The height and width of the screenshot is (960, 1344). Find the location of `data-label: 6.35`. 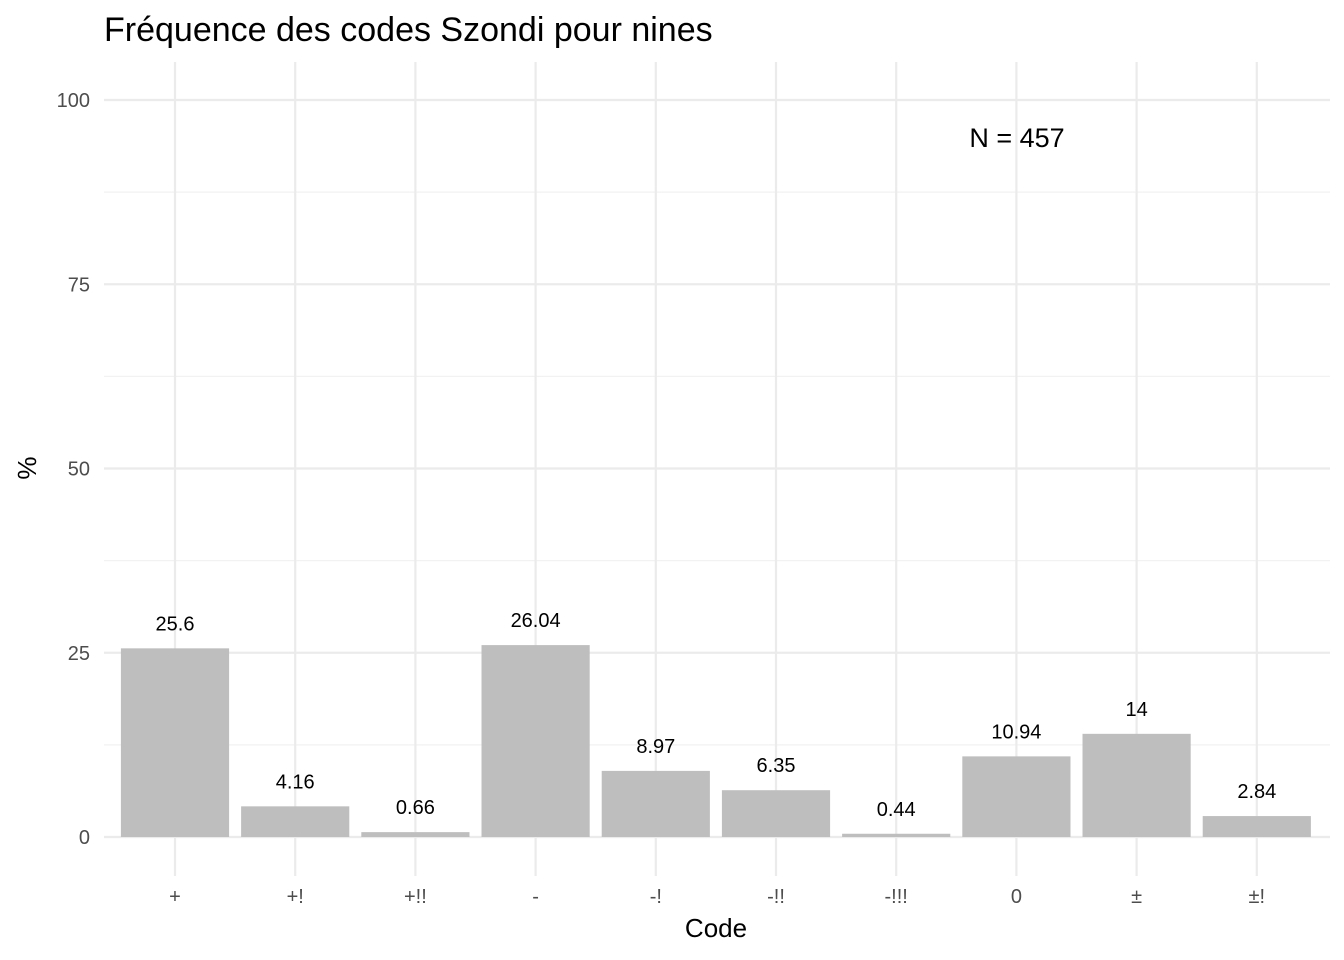

data-label: 6.35 is located at coordinates (776, 766).